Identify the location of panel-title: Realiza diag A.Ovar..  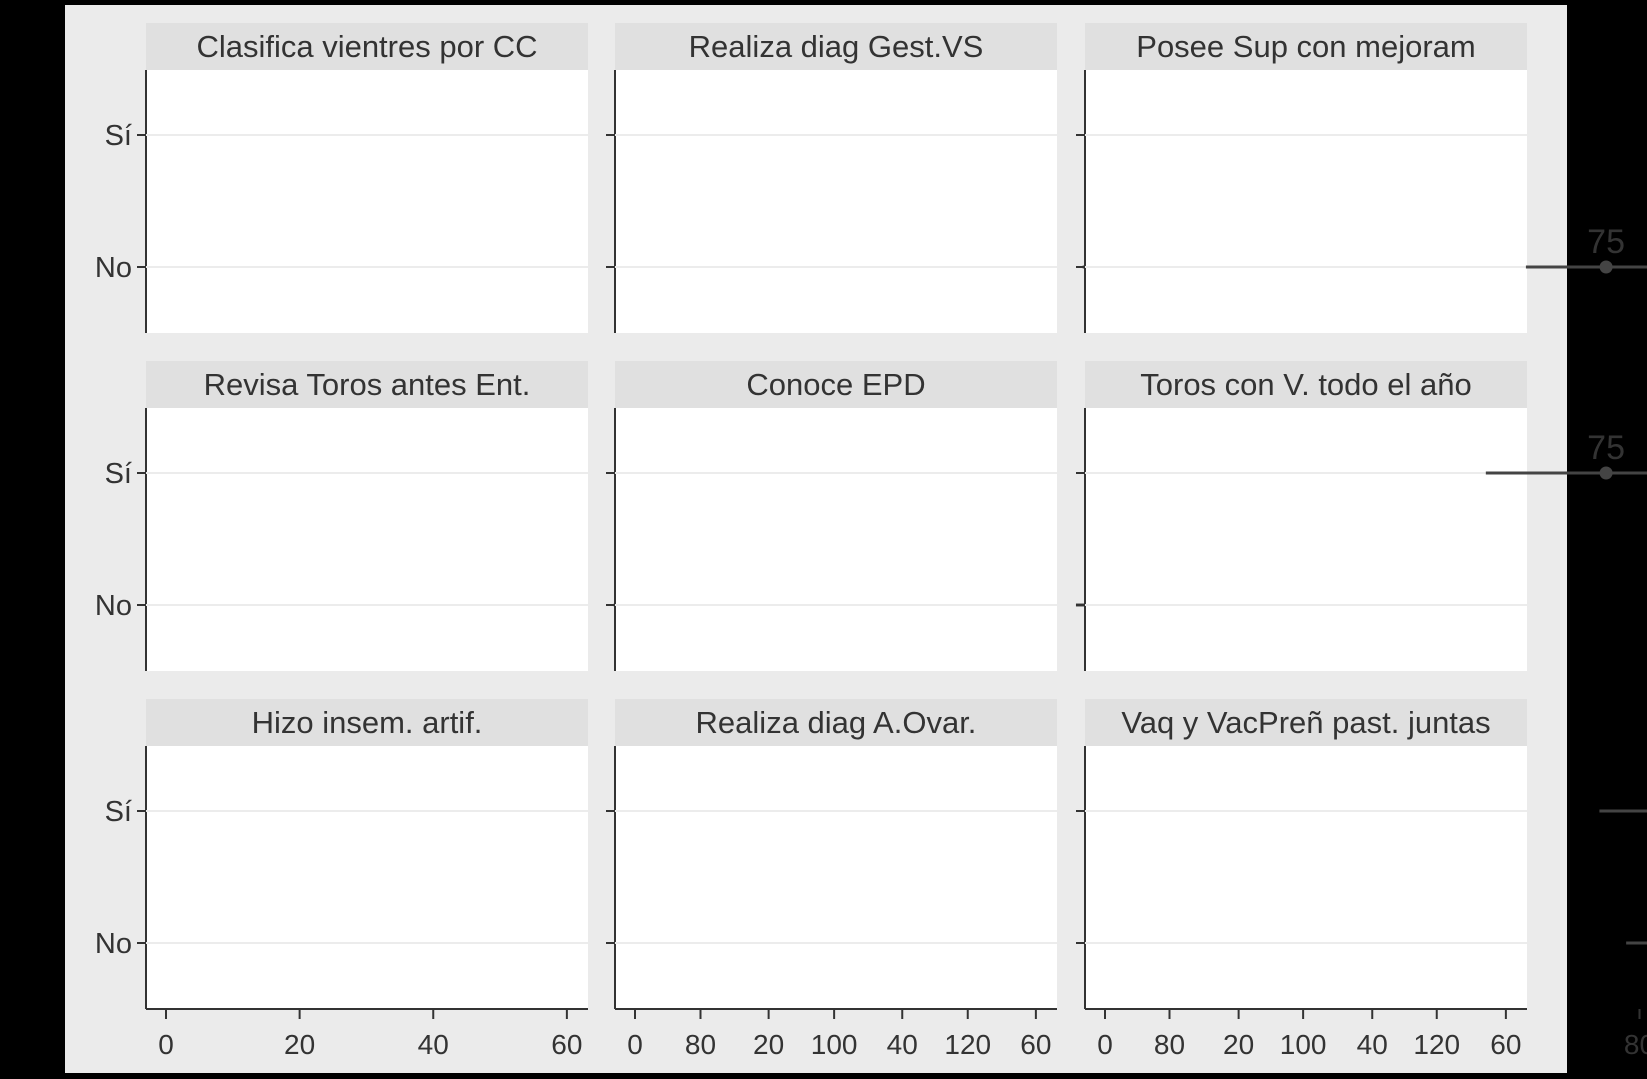
(836, 722).